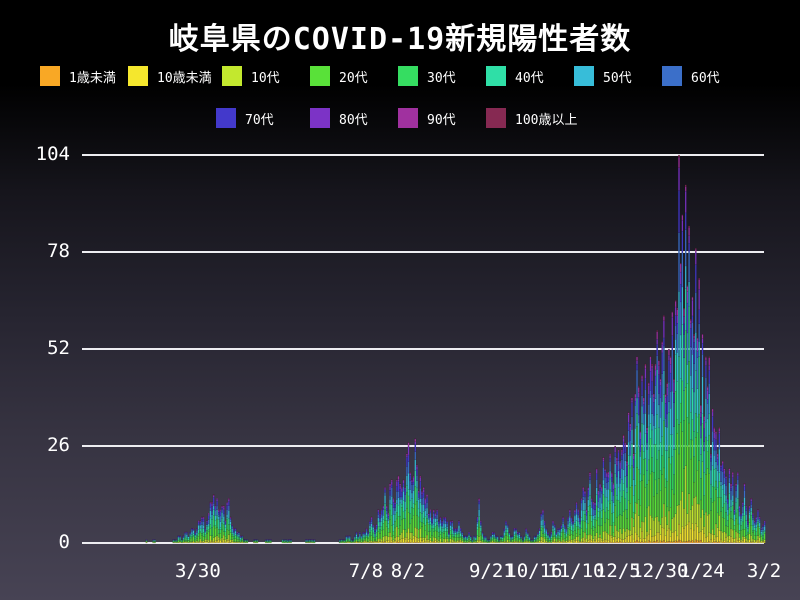 This screenshot has height=600, width=800. Describe the element at coordinates (58, 445) in the screenshot. I see `y-tick-label-26: 26` at that location.